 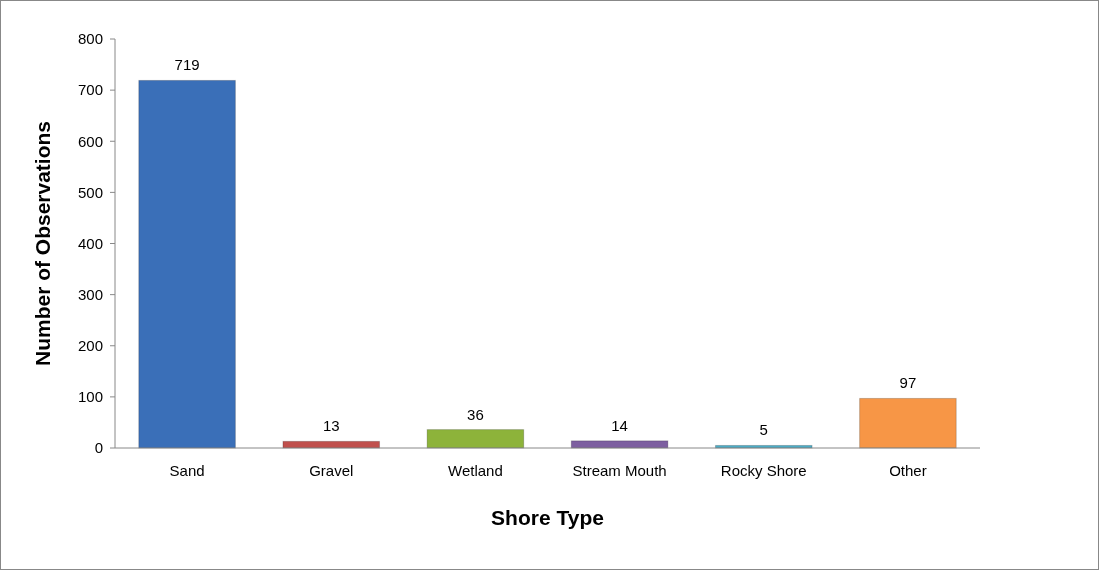 I want to click on y-tick-label: 700, so click(x=90, y=90).